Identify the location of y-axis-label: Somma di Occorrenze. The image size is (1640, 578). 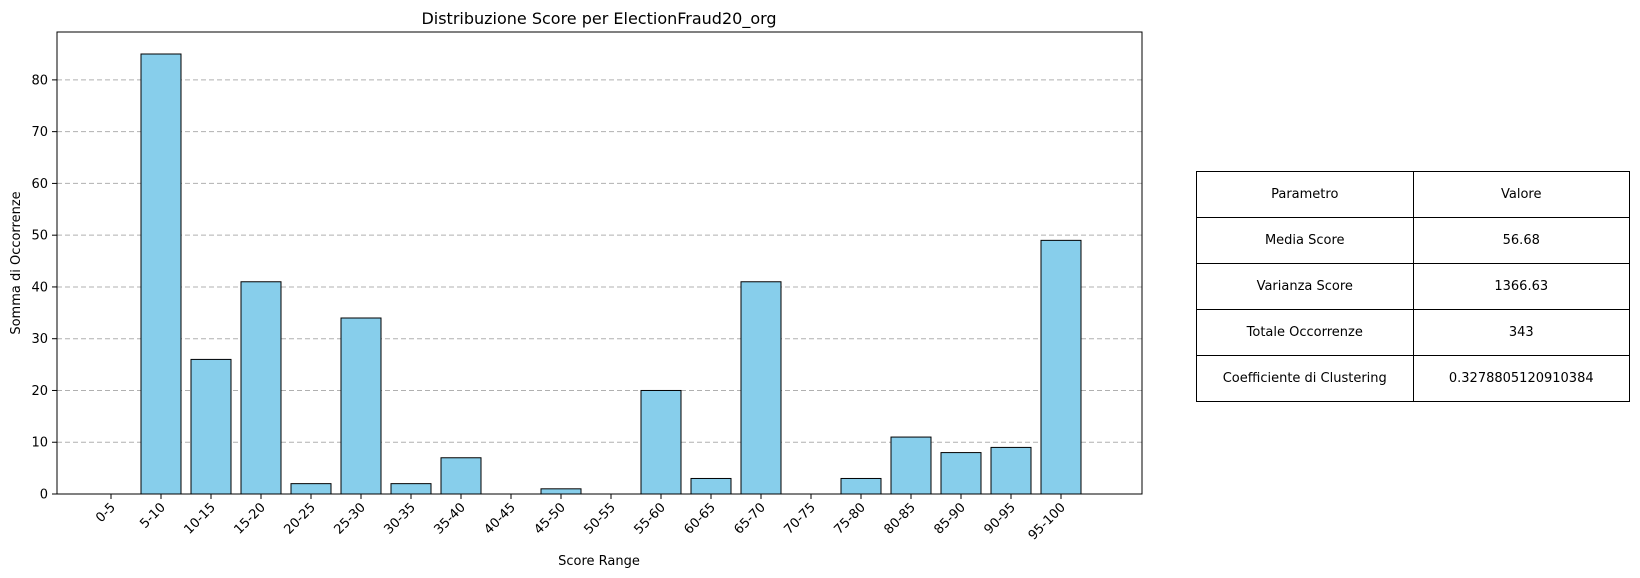
(16, 262).